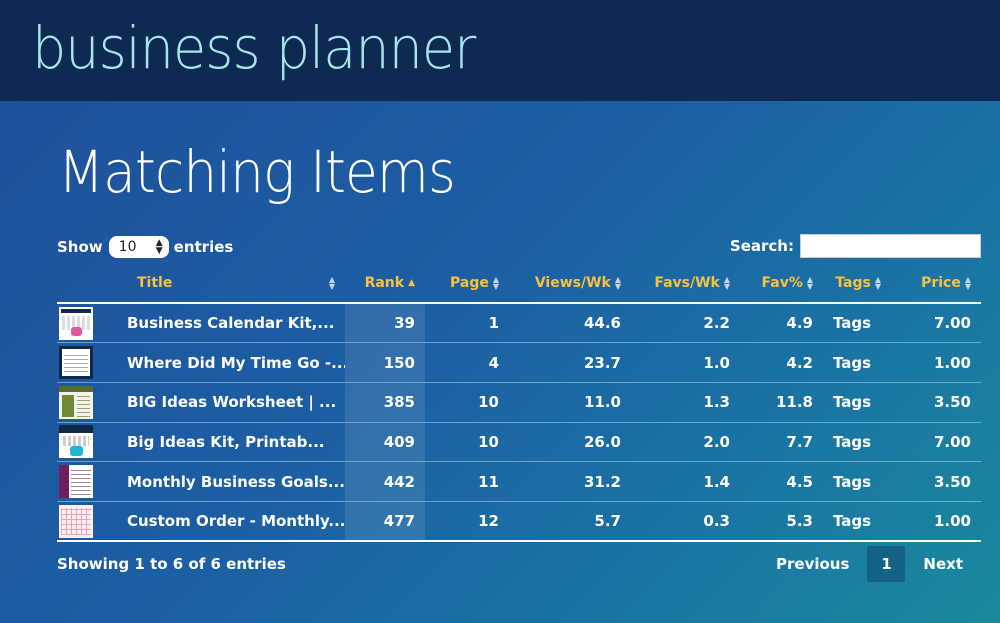 This screenshot has width=1000, height=623. Describe the element at coordinates (385, 362) in the screenshot. I see `rank-cell: 150` at that location.